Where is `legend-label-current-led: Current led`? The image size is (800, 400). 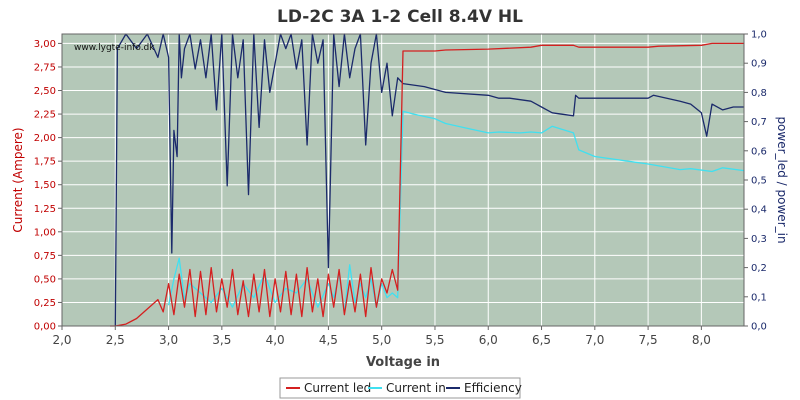 legend-label-current-led: Current led is located at coordinates (337, 388).